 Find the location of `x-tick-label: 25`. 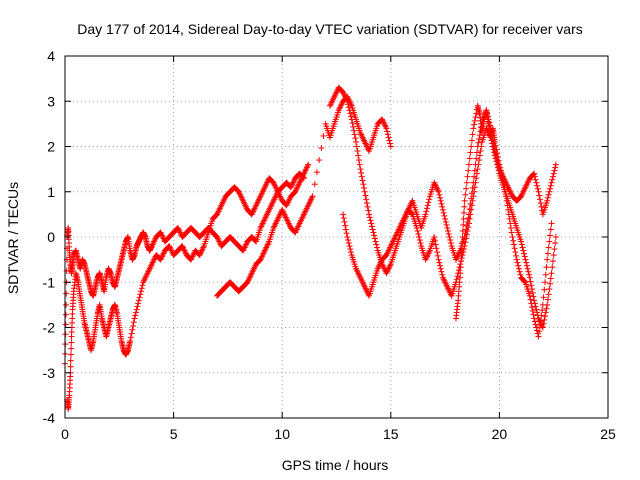

x-tick-label: 25 is located at coordinates (608, 434).